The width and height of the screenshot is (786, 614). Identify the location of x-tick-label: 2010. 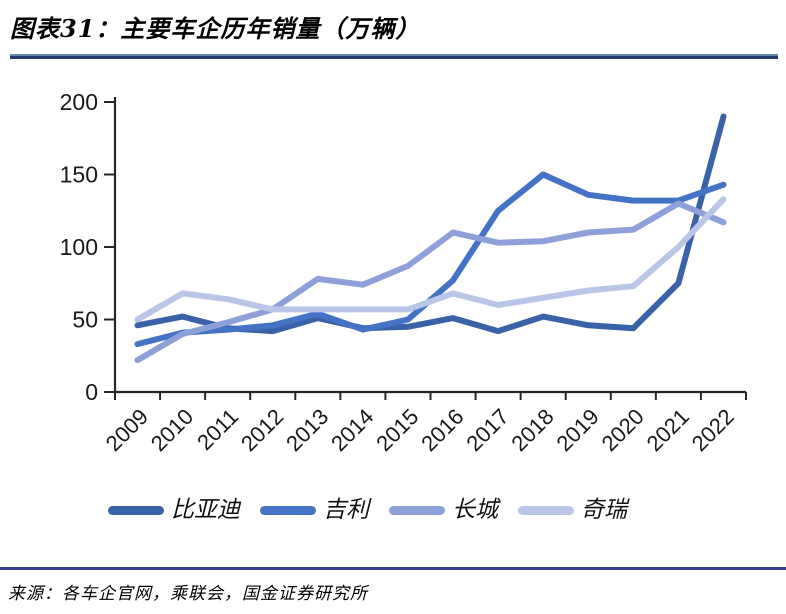
(172, 430).